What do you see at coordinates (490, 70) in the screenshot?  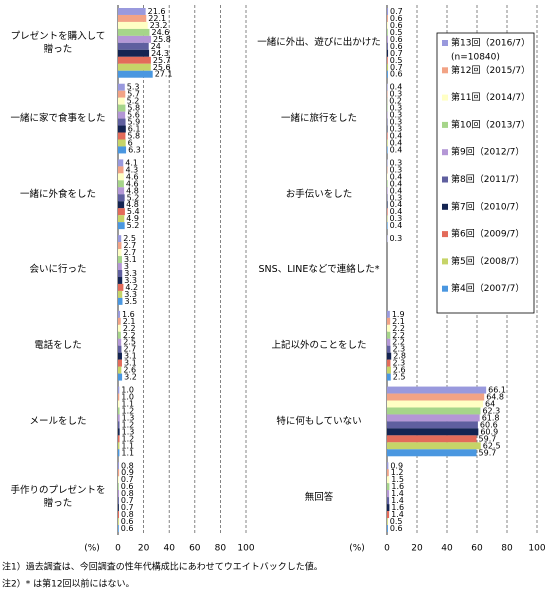 I see `legend-label: 第12回（2015/7）` at bounding box center [490, 70].